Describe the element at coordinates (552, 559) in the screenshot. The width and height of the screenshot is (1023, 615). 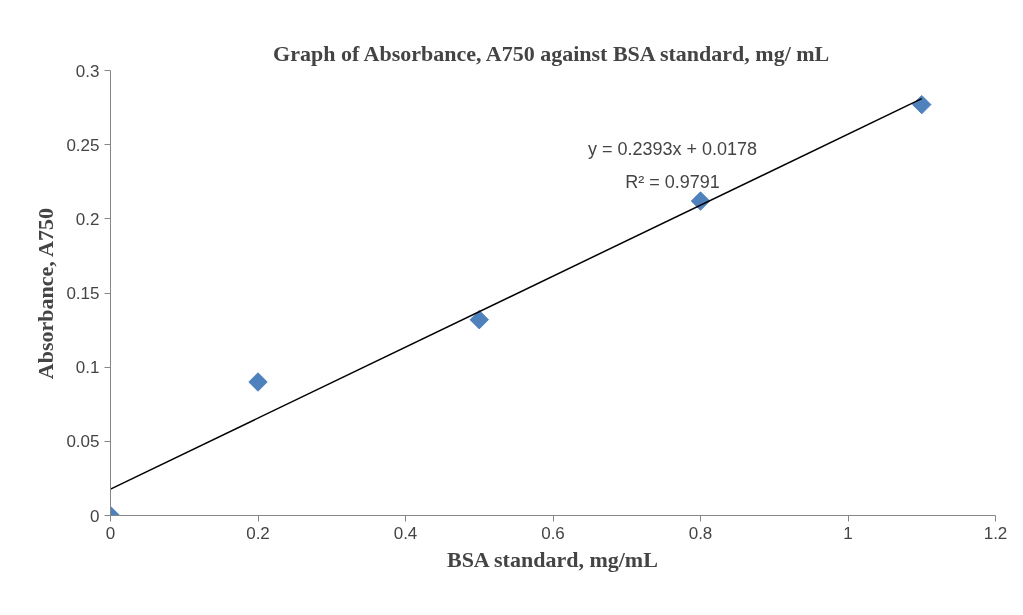
I see `x-axis-title: BSA standard, mg/mL` at that location.